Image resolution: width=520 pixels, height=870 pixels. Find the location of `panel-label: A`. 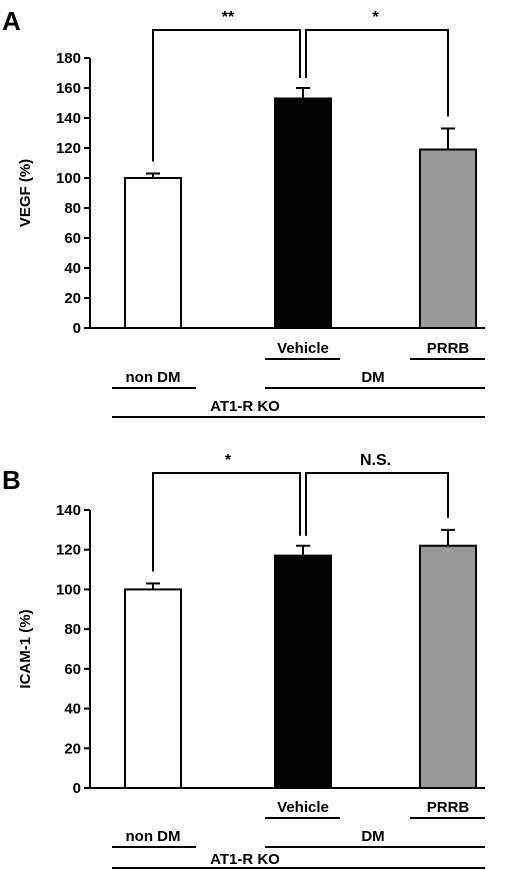

panel-label: A is located at coordinates (11, 21).